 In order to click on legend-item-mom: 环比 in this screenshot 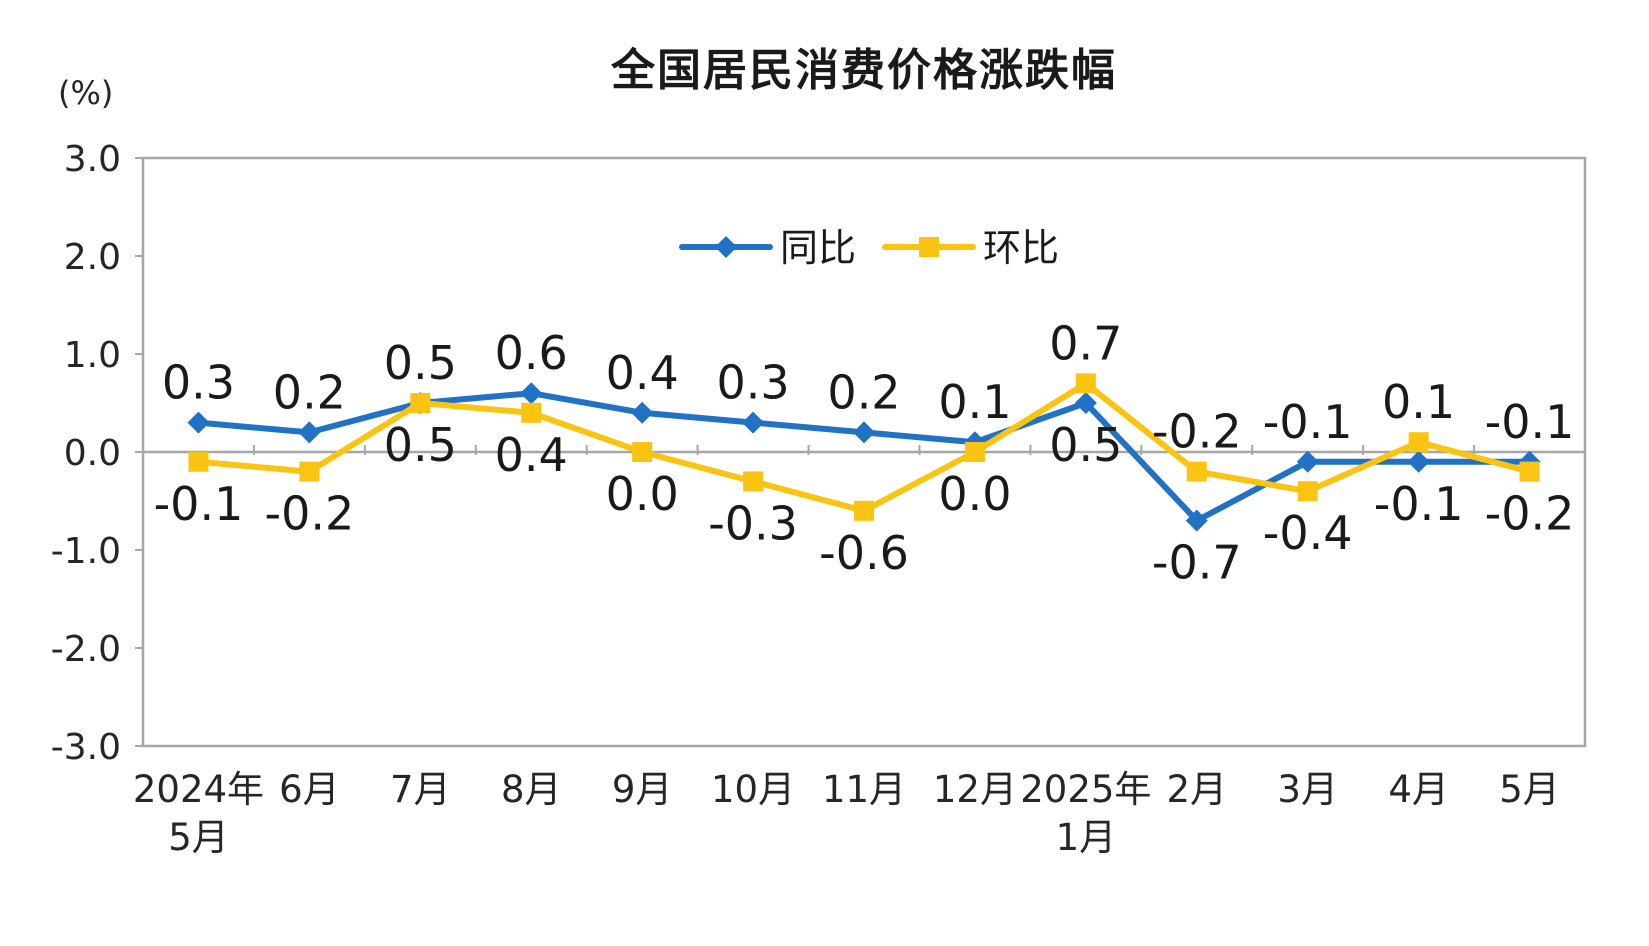, I will do `click(970, 248)`.